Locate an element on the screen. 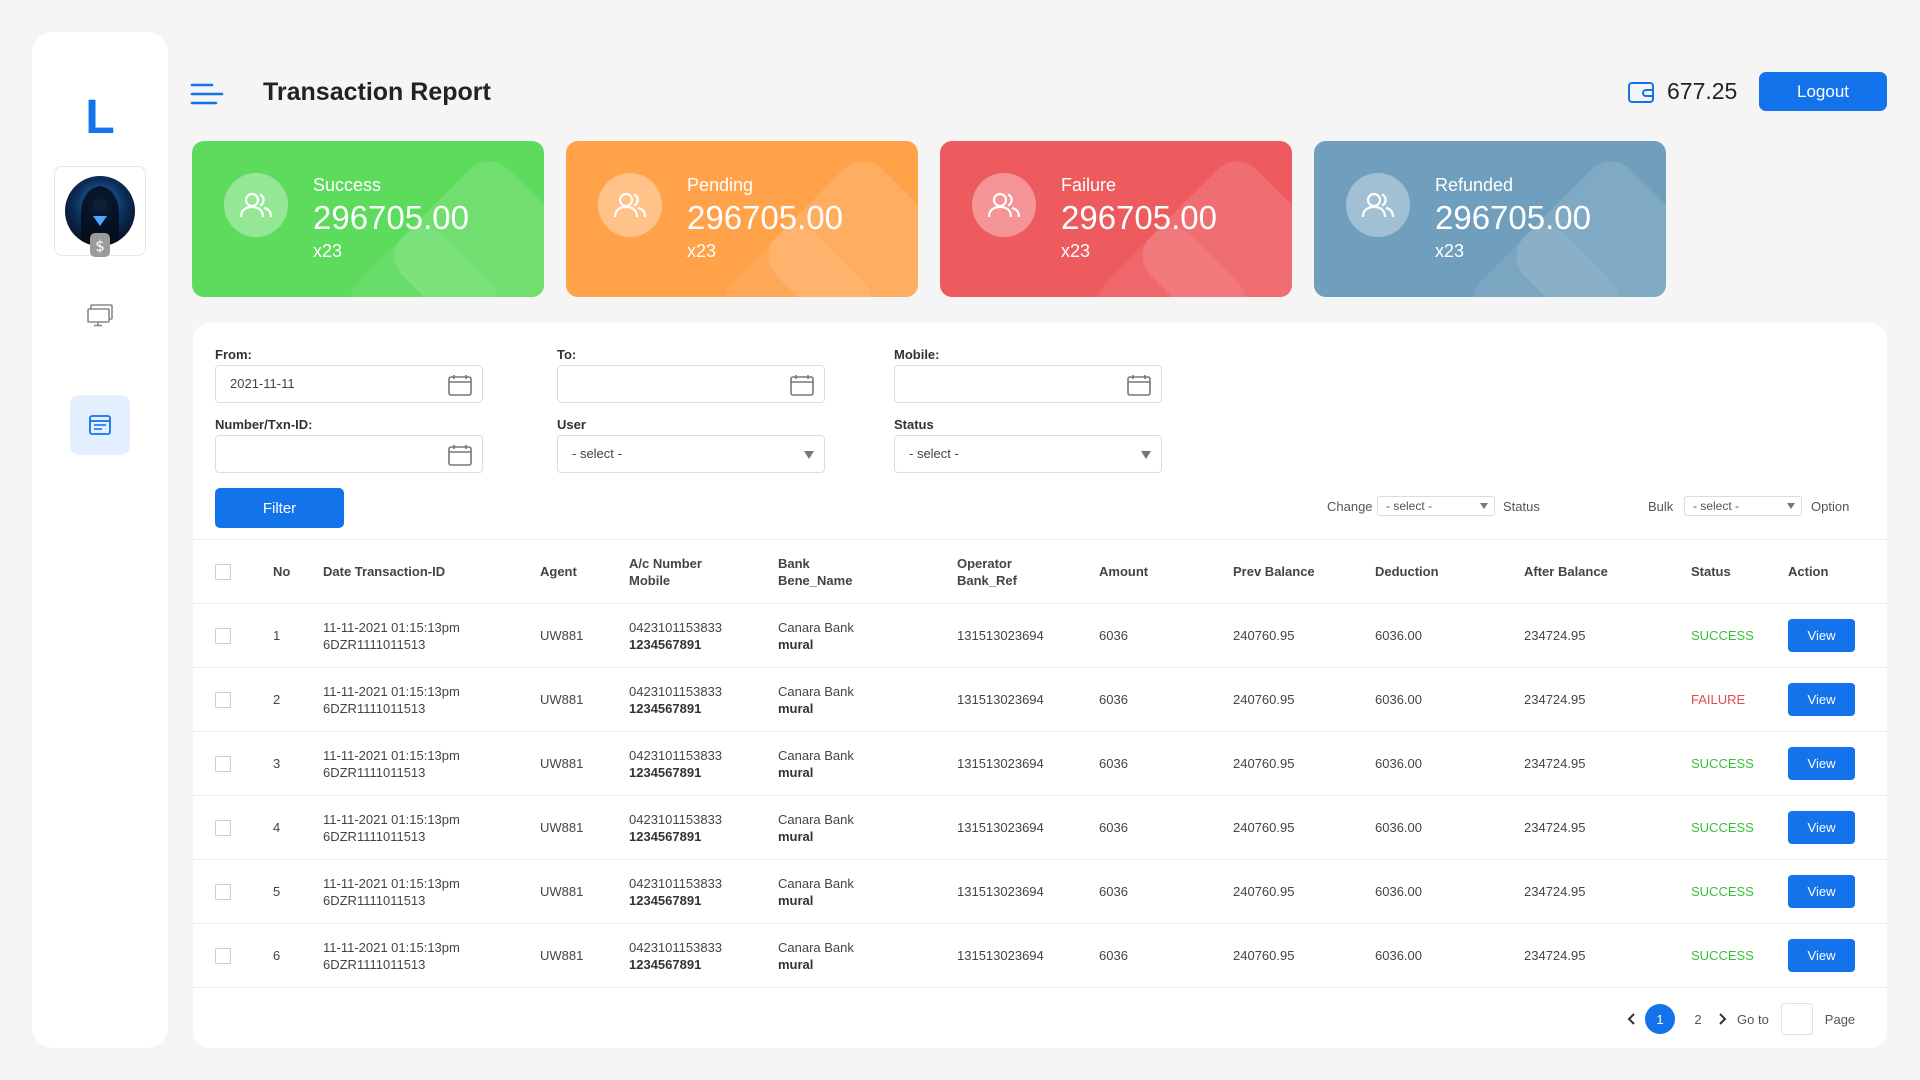 This screenshot has width=1920, height=1080. menu-icon is located at coordinates (207, 94).